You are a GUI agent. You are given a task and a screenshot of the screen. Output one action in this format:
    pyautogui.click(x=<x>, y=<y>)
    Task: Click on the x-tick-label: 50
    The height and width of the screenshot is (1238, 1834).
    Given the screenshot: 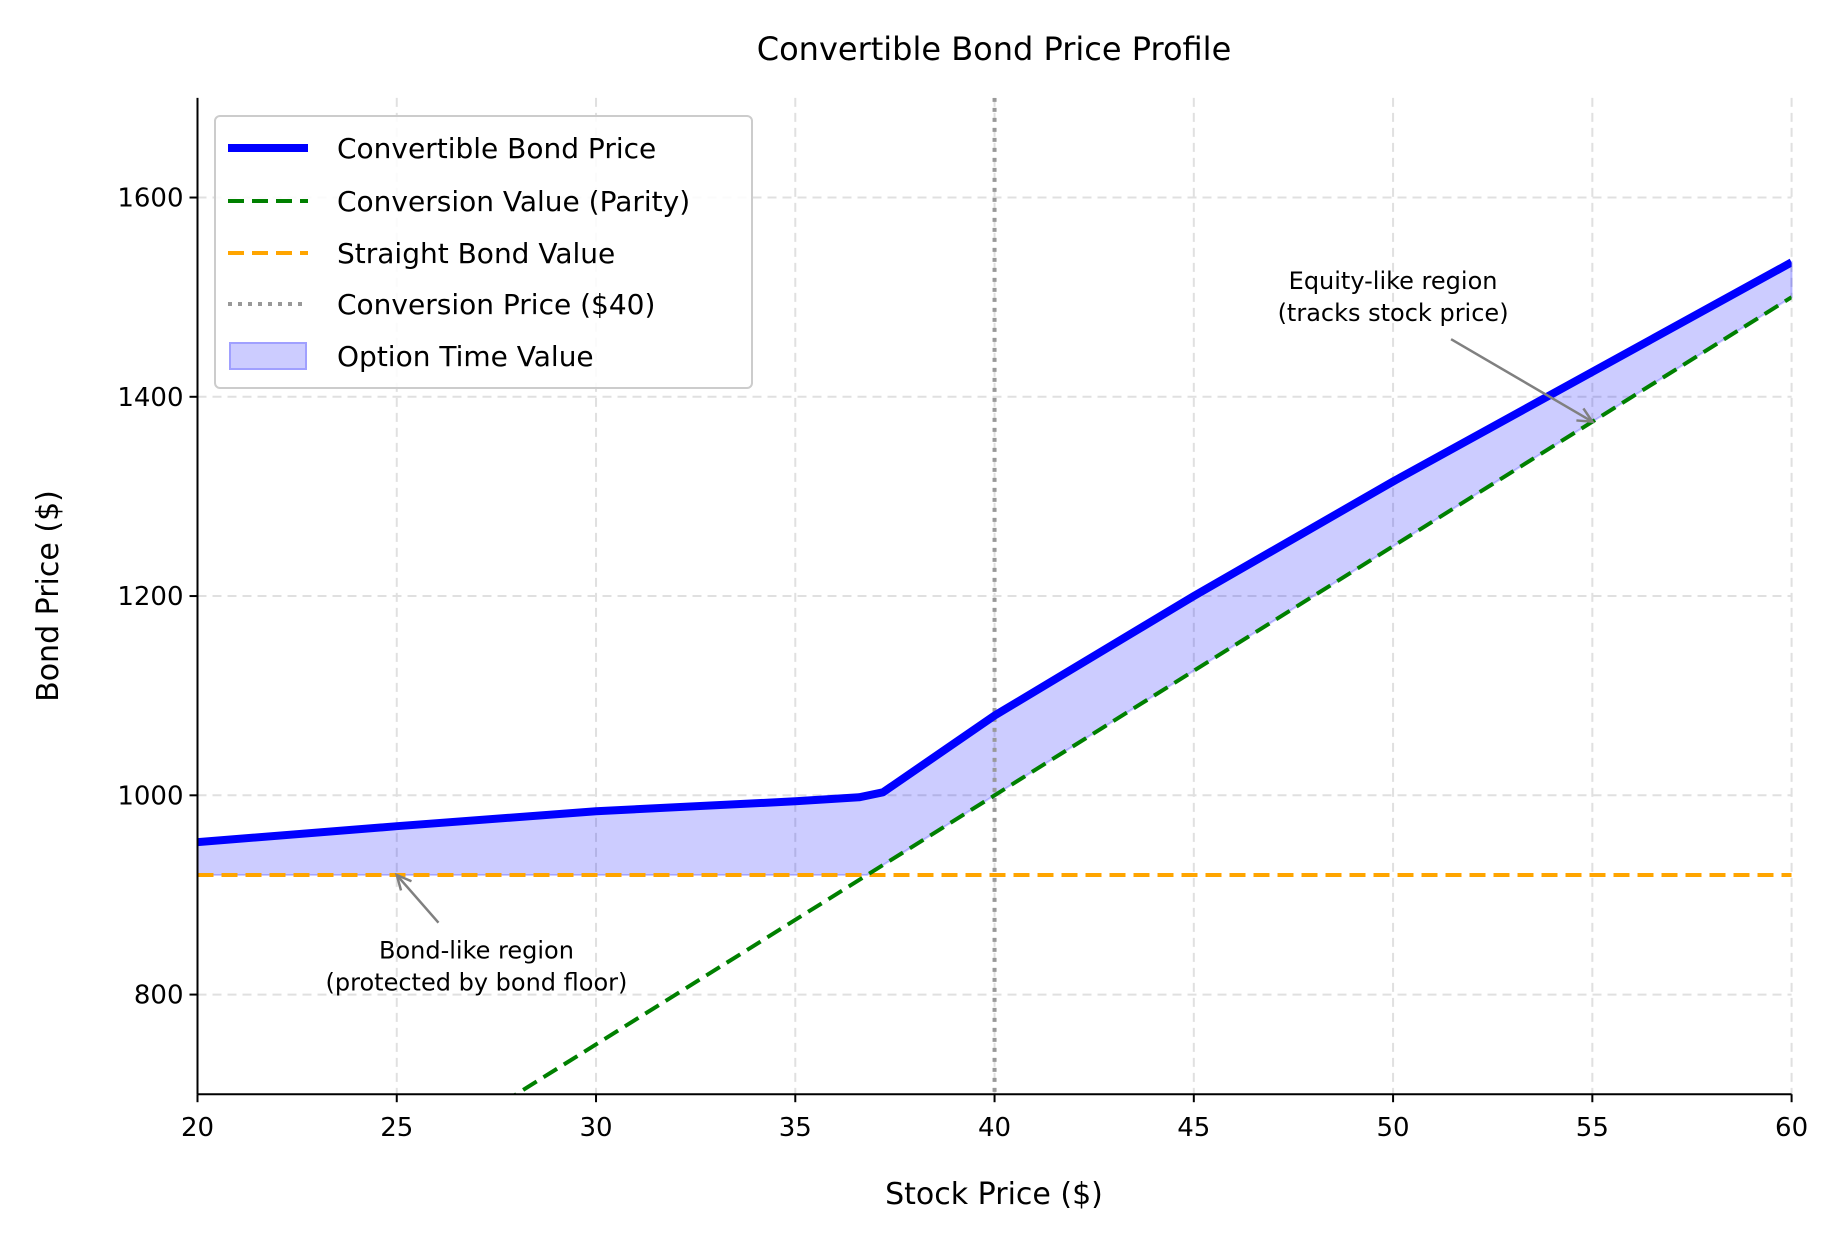 What is the action you would take?
    pyautogui.click(x=1393, y=1128)
    